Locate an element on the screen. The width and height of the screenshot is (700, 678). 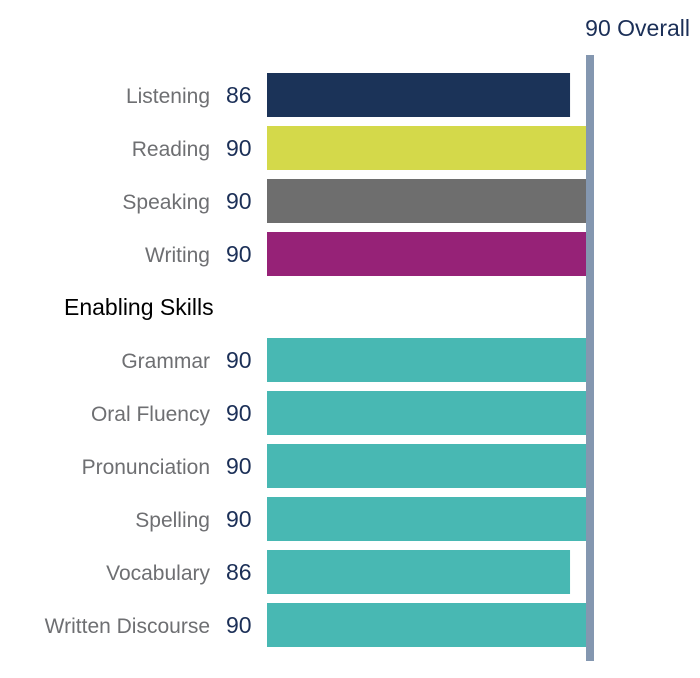
skill-score-listening: 86 is located at coordinates (239, 95).